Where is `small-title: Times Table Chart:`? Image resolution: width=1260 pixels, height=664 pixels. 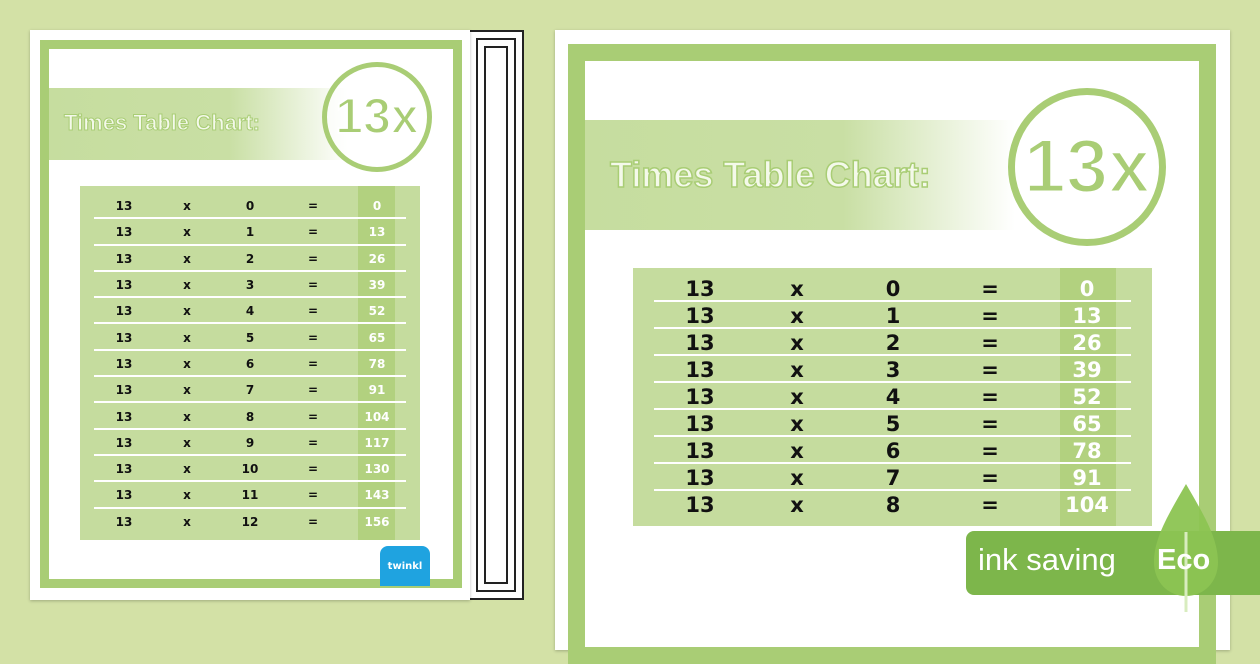 small-title: Times Table Chart: is located at coordinates (162, 123).